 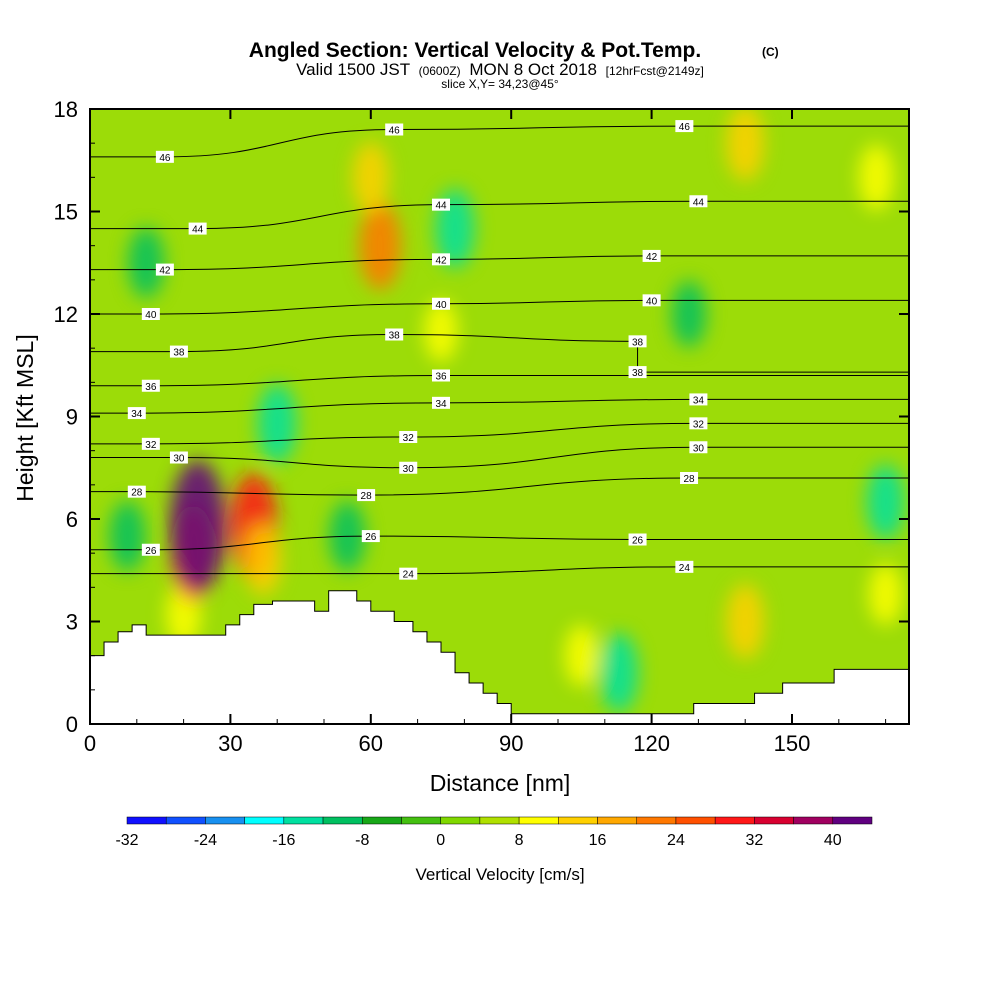 I want to click on colorbar-tick-label: 16, so click(x=598, y=840).